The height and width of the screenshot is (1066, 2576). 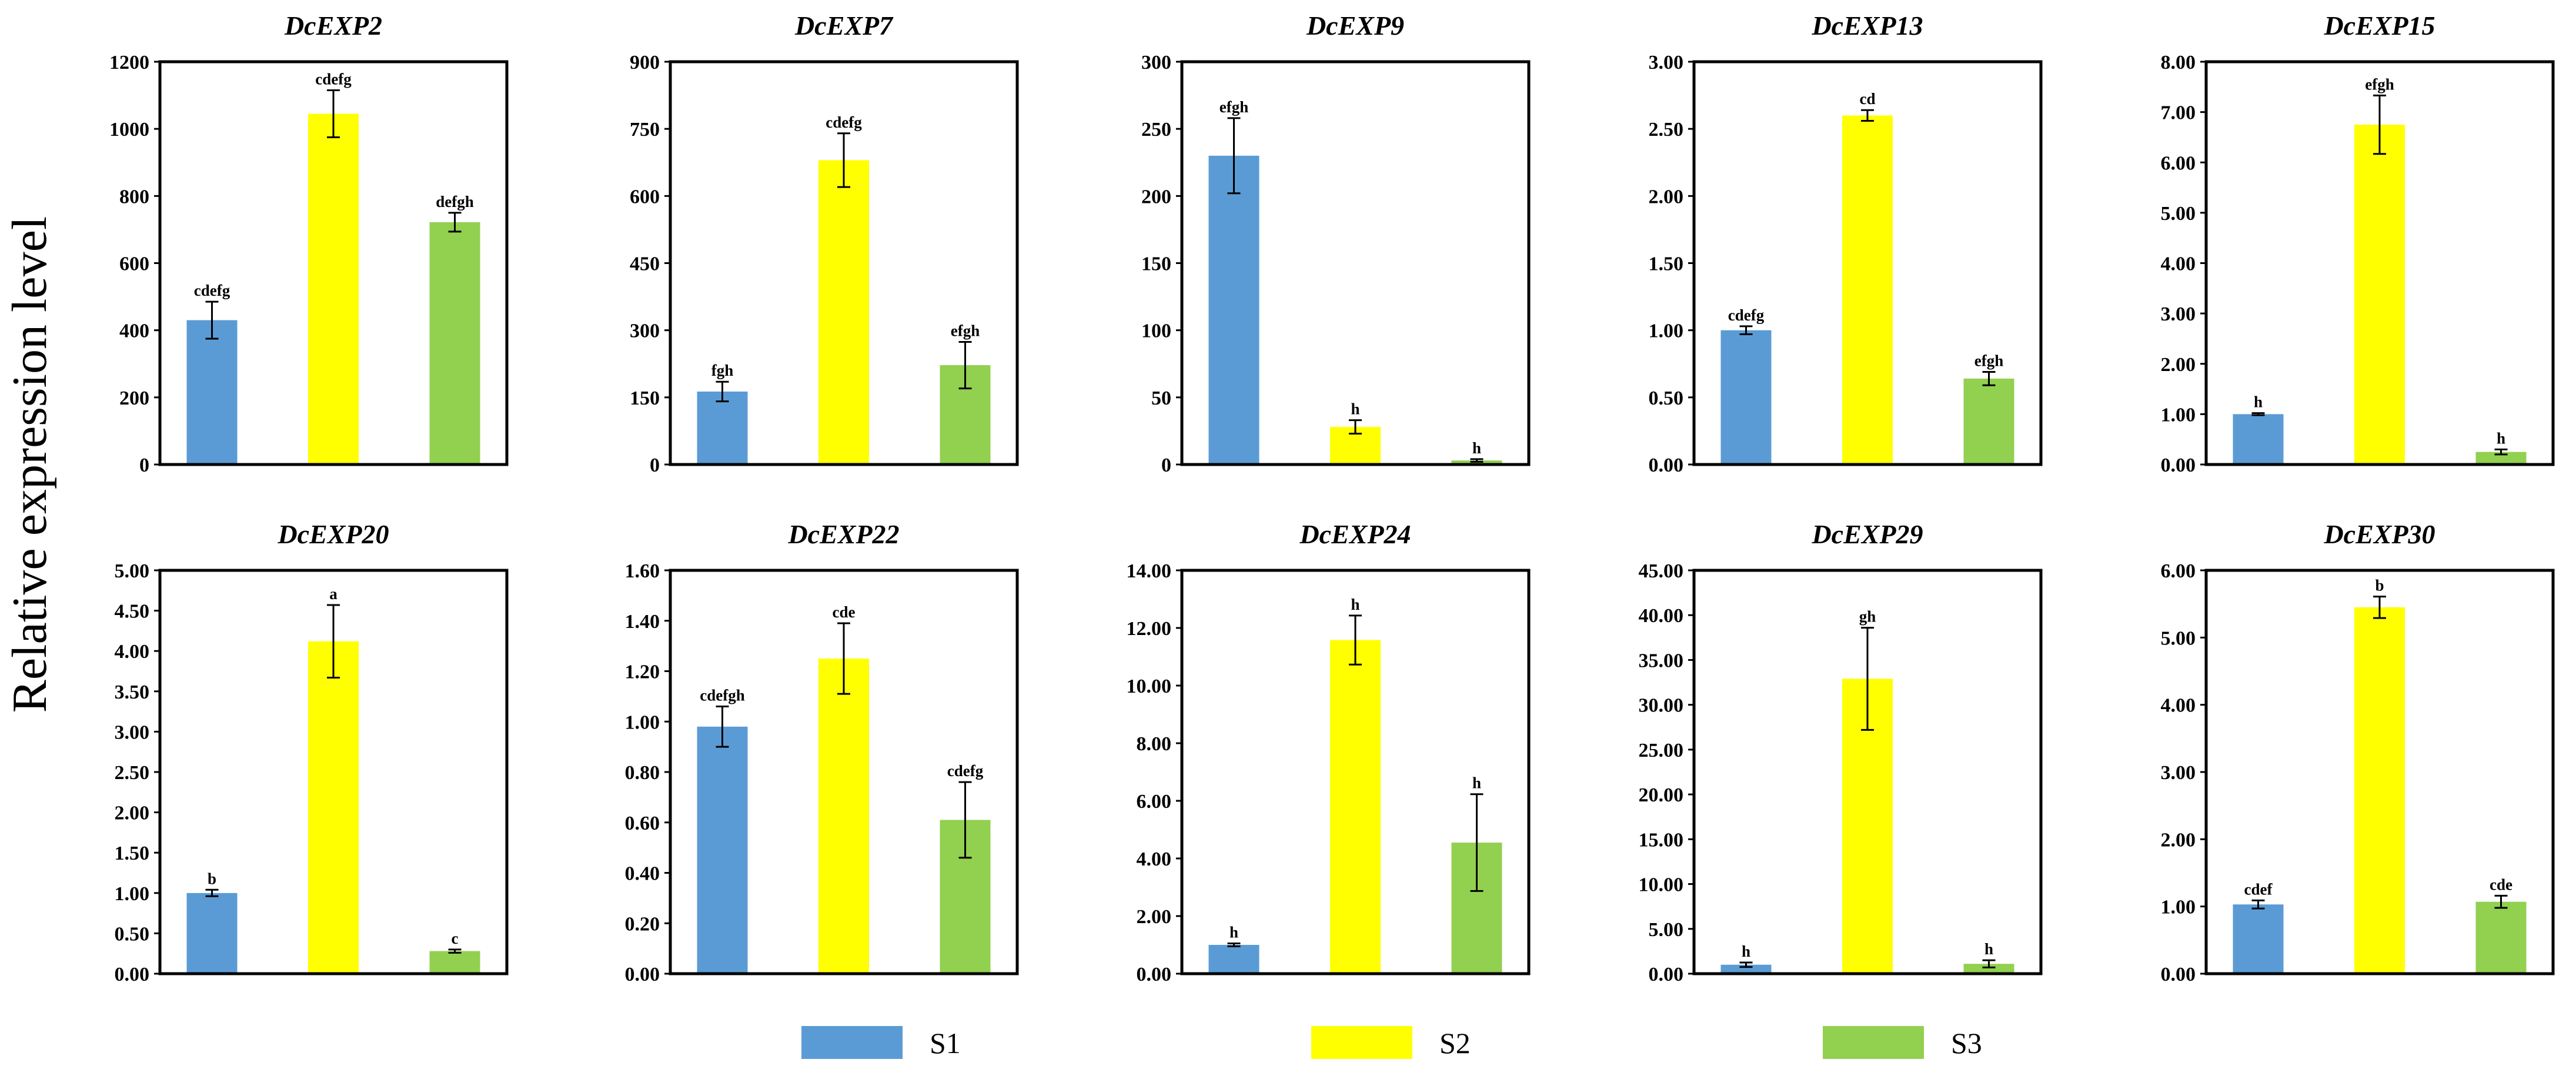 I want to click on y-tick-label: 12.00, so click(x=1149, y=629).